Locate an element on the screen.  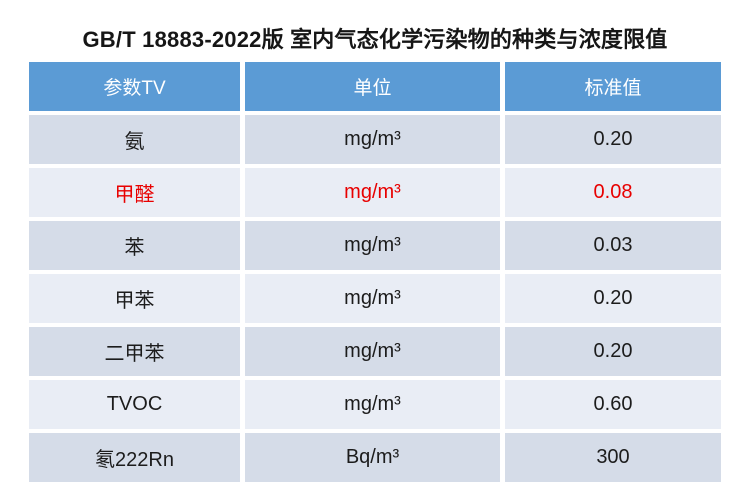
param-cell: 苯 is located at coordinates (134, 245).